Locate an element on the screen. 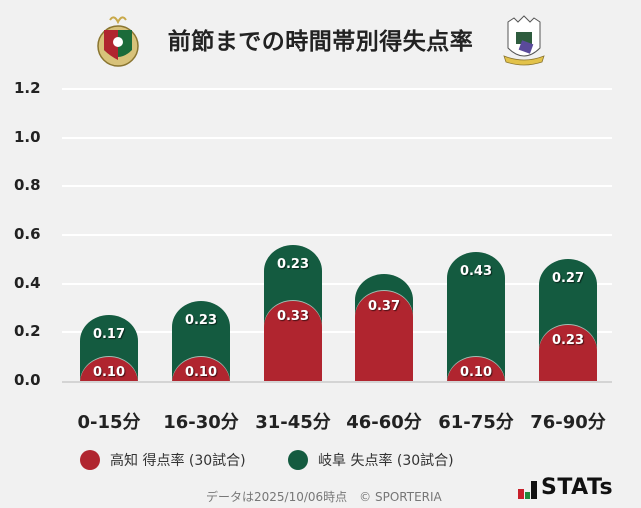 The height and width of the screenshot is (508, 641). x-tick-label: 0-15分 is located at coordinates (109, 422).